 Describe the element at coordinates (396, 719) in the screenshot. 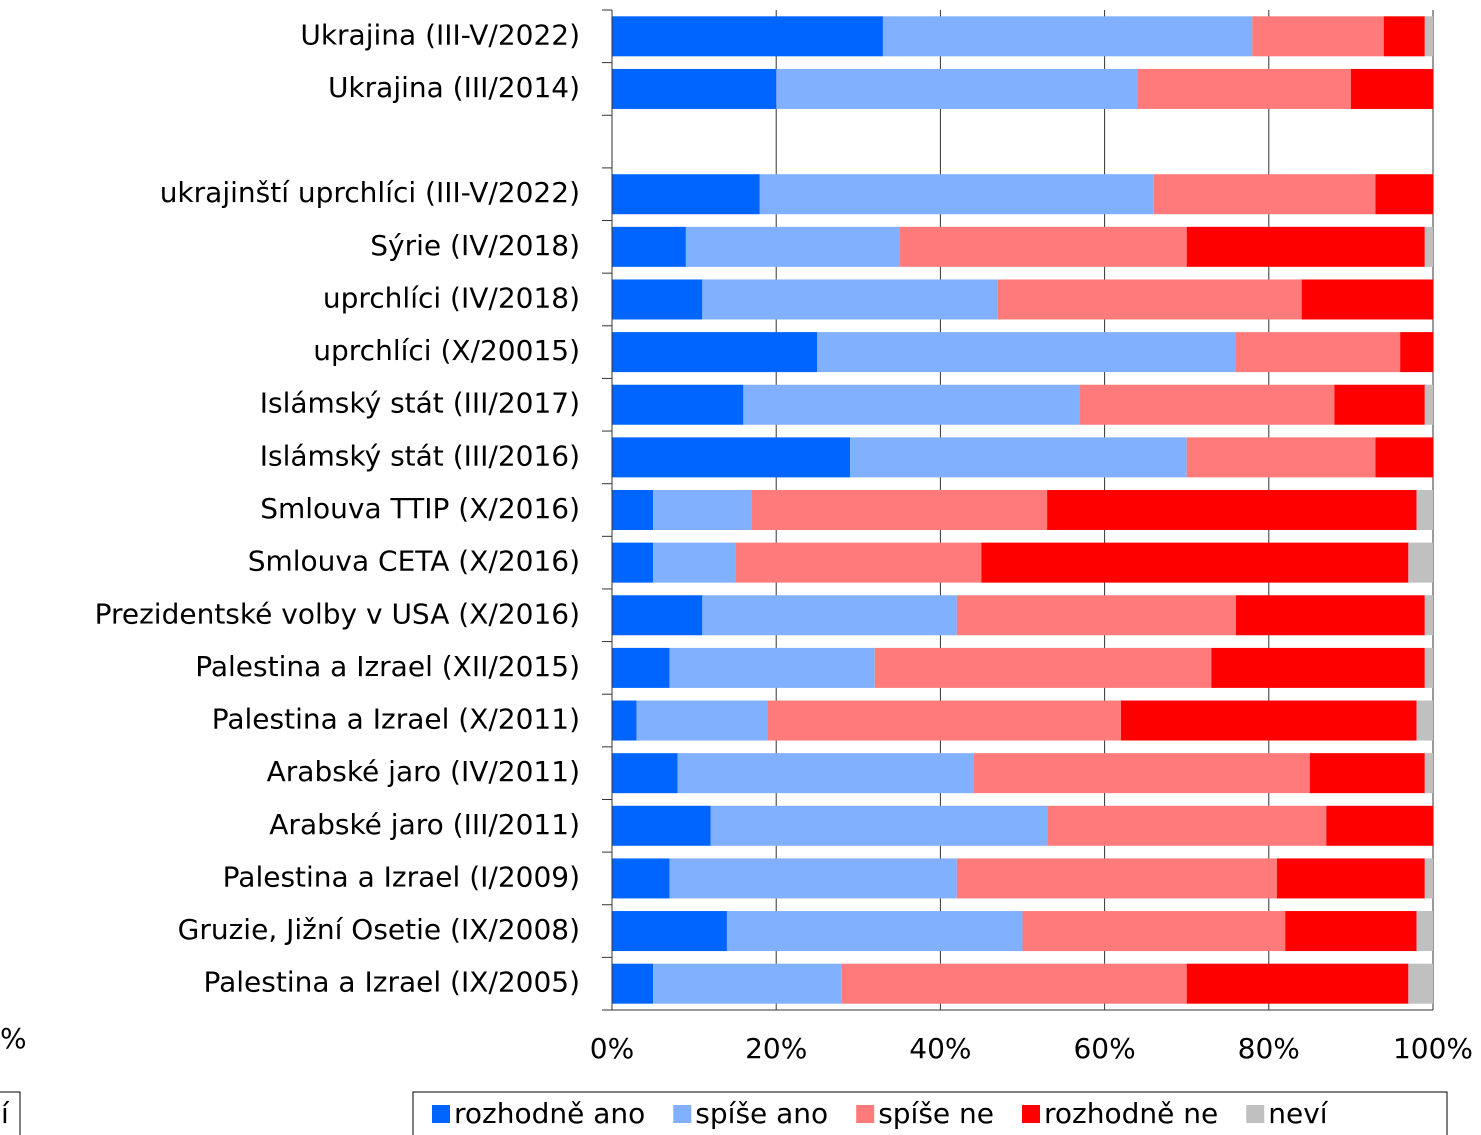

I see `y-tick-label: Palestina a Izrael (X/2011)` at that location.